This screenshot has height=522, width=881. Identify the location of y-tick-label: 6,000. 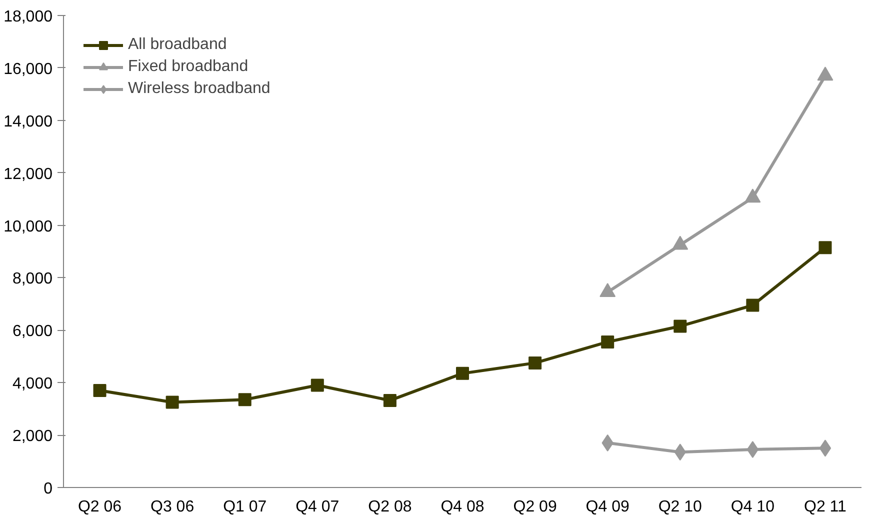
(32, 331).